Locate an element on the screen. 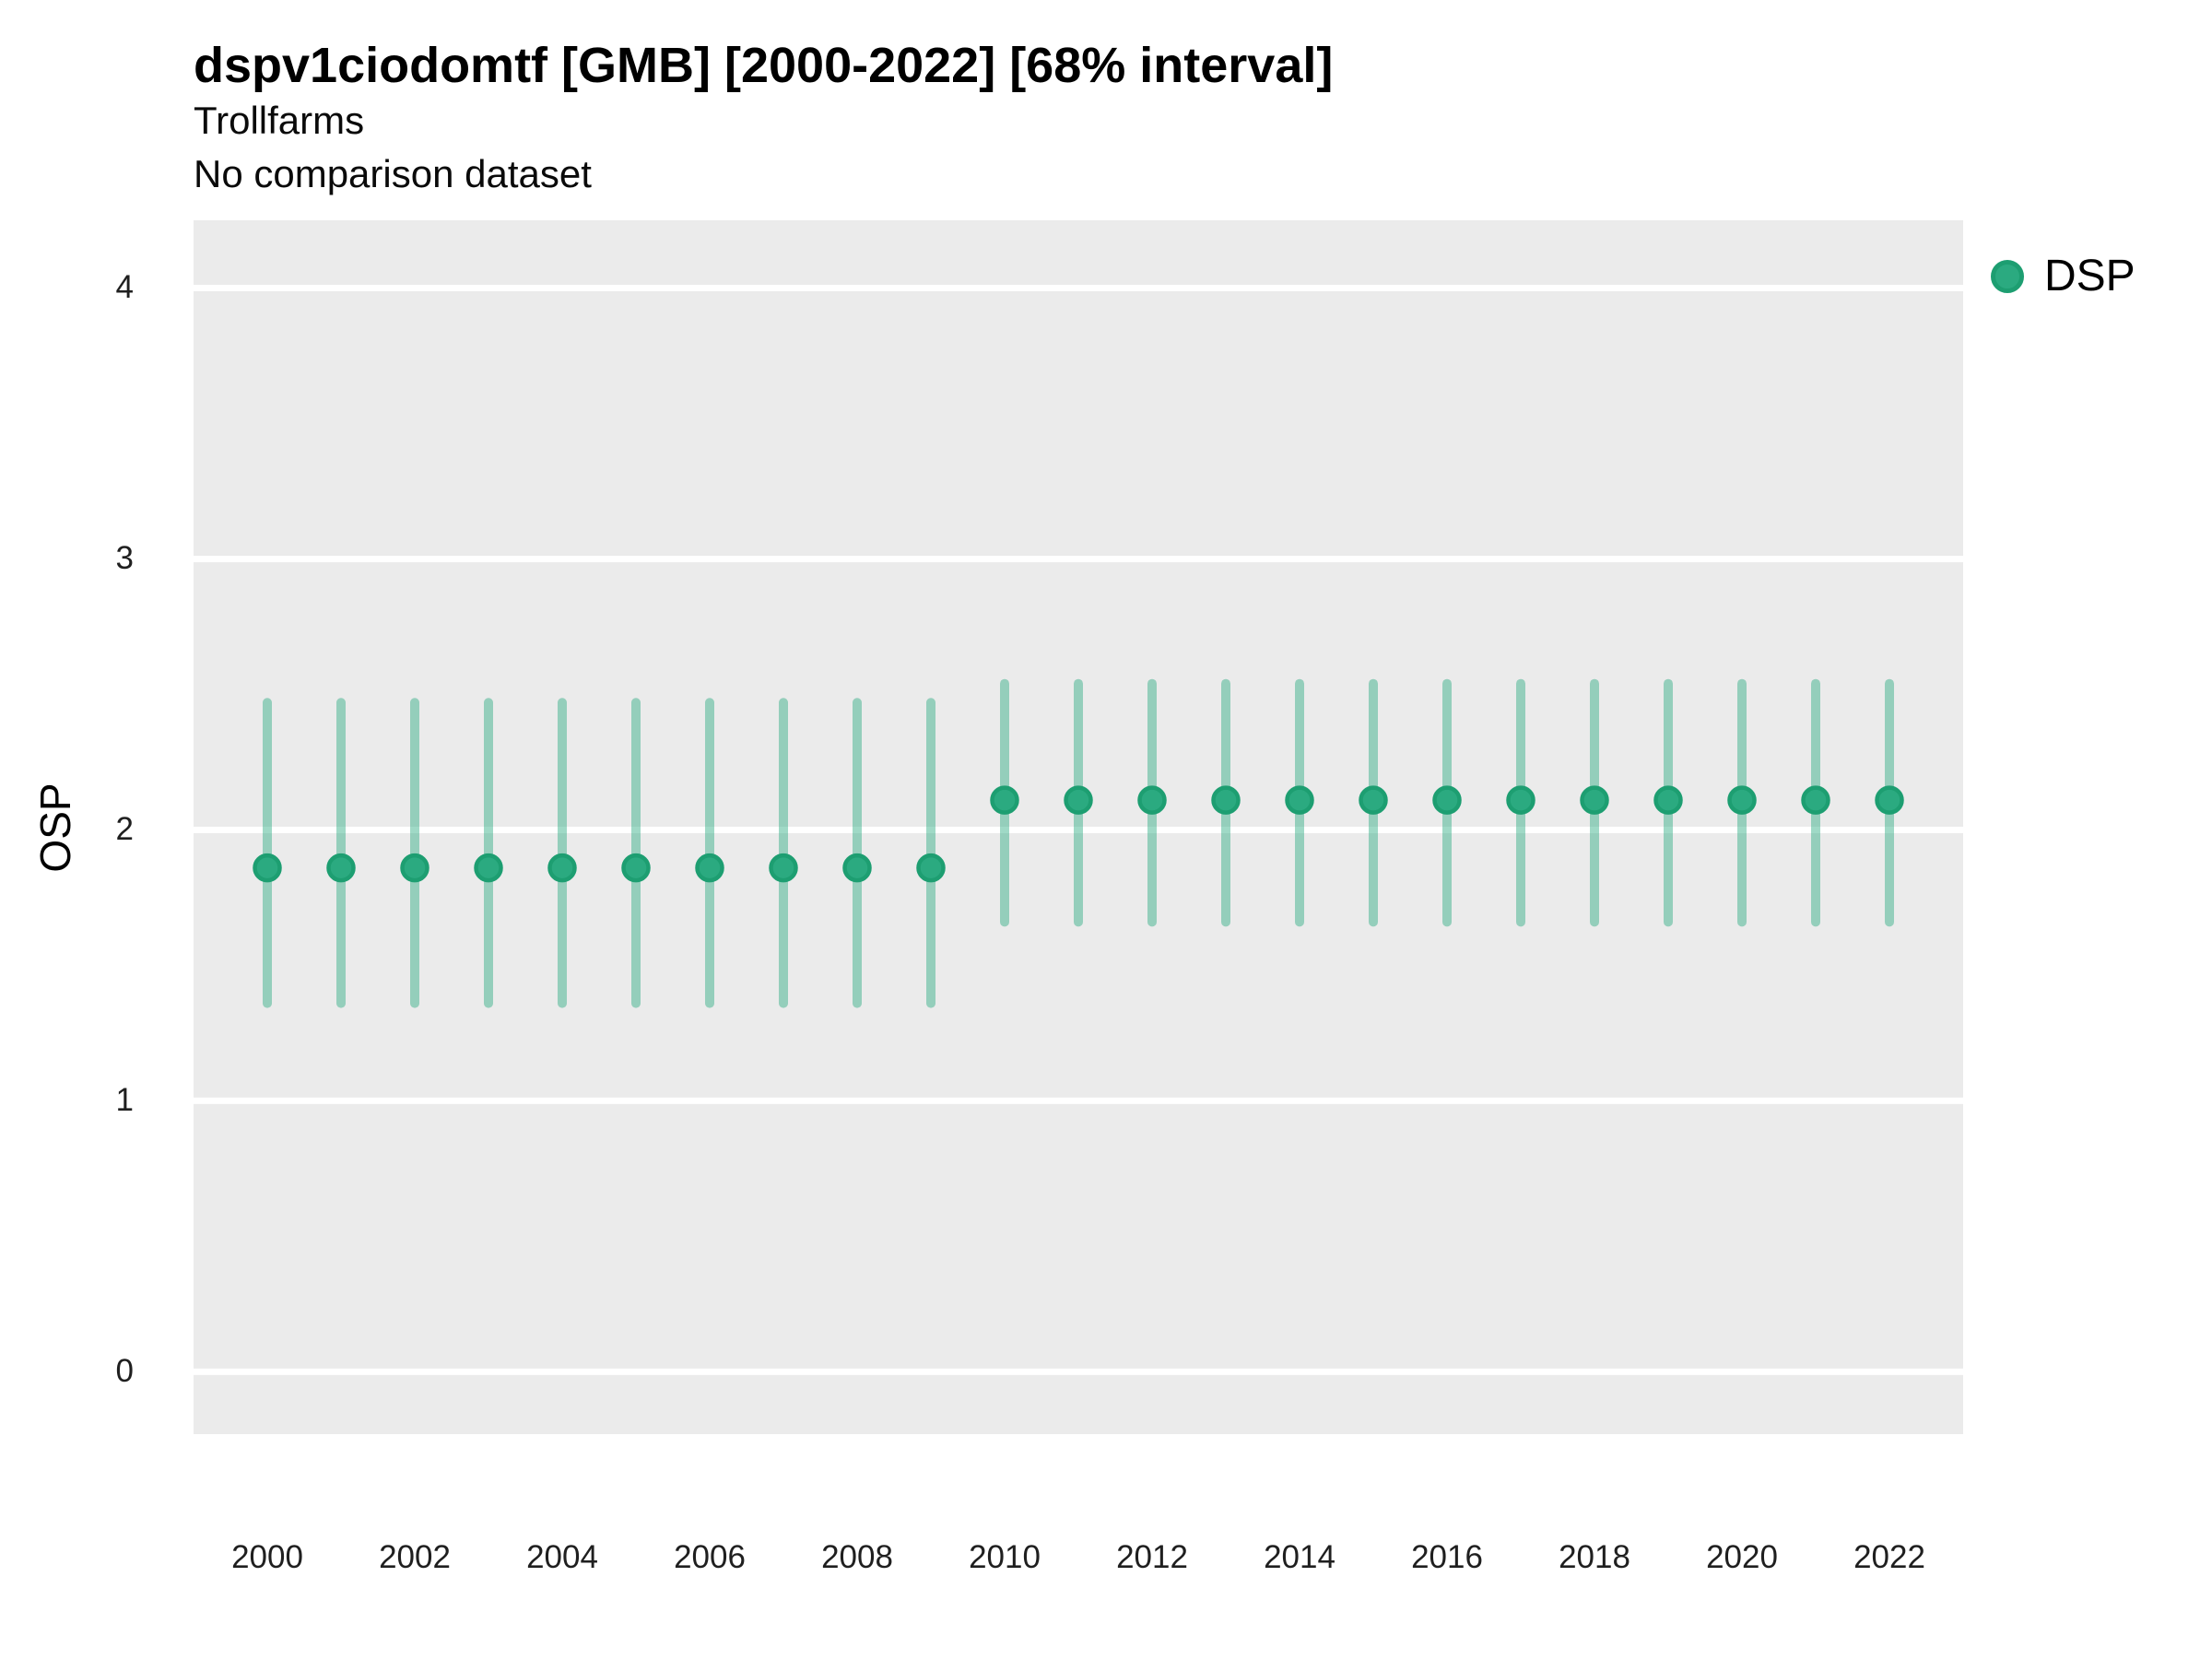 The height and width of the screenshot is (1659, 2212). x-tick-label-2014: 2014 is located at coordinates (1299, 1557).